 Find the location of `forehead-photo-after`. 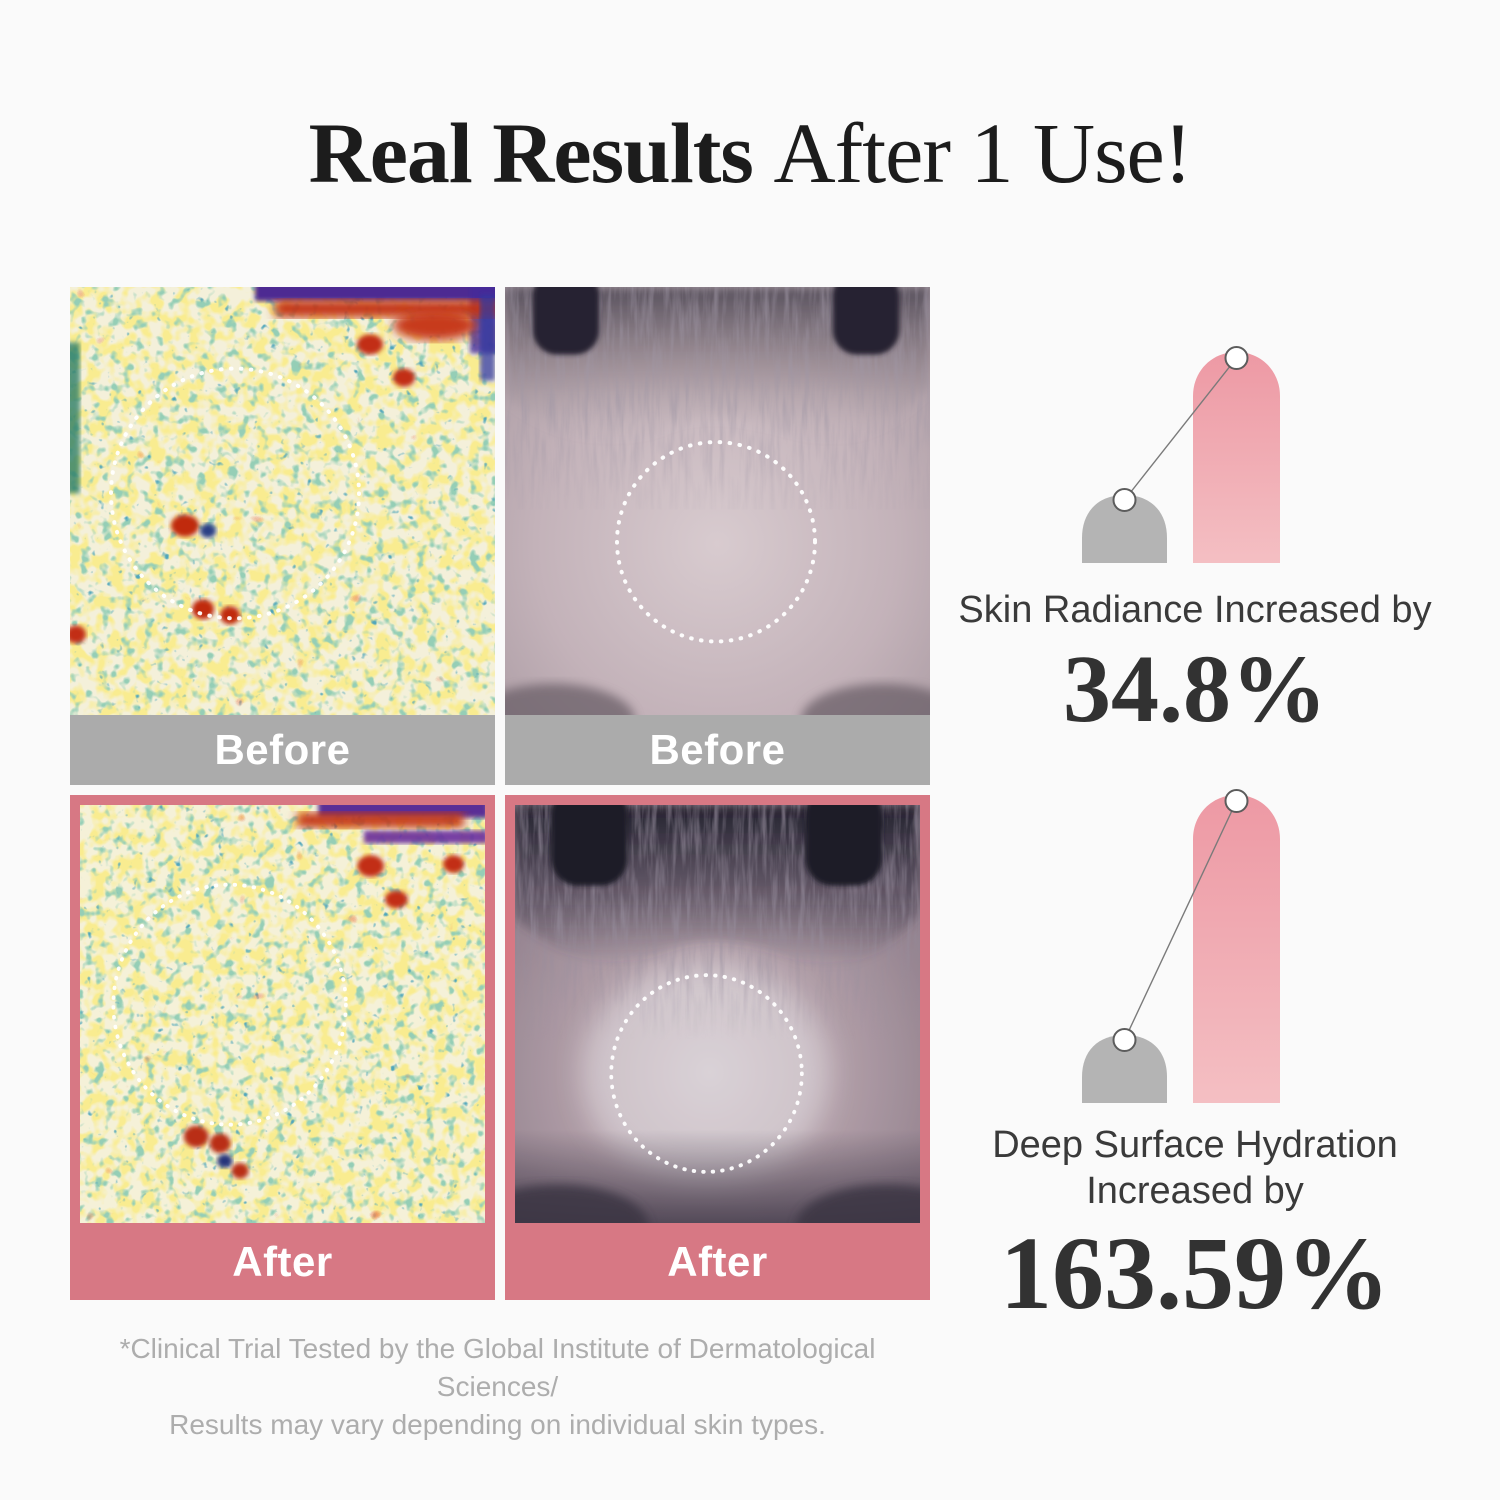

forehead-photo-after is located at coordinates (717, 1014).